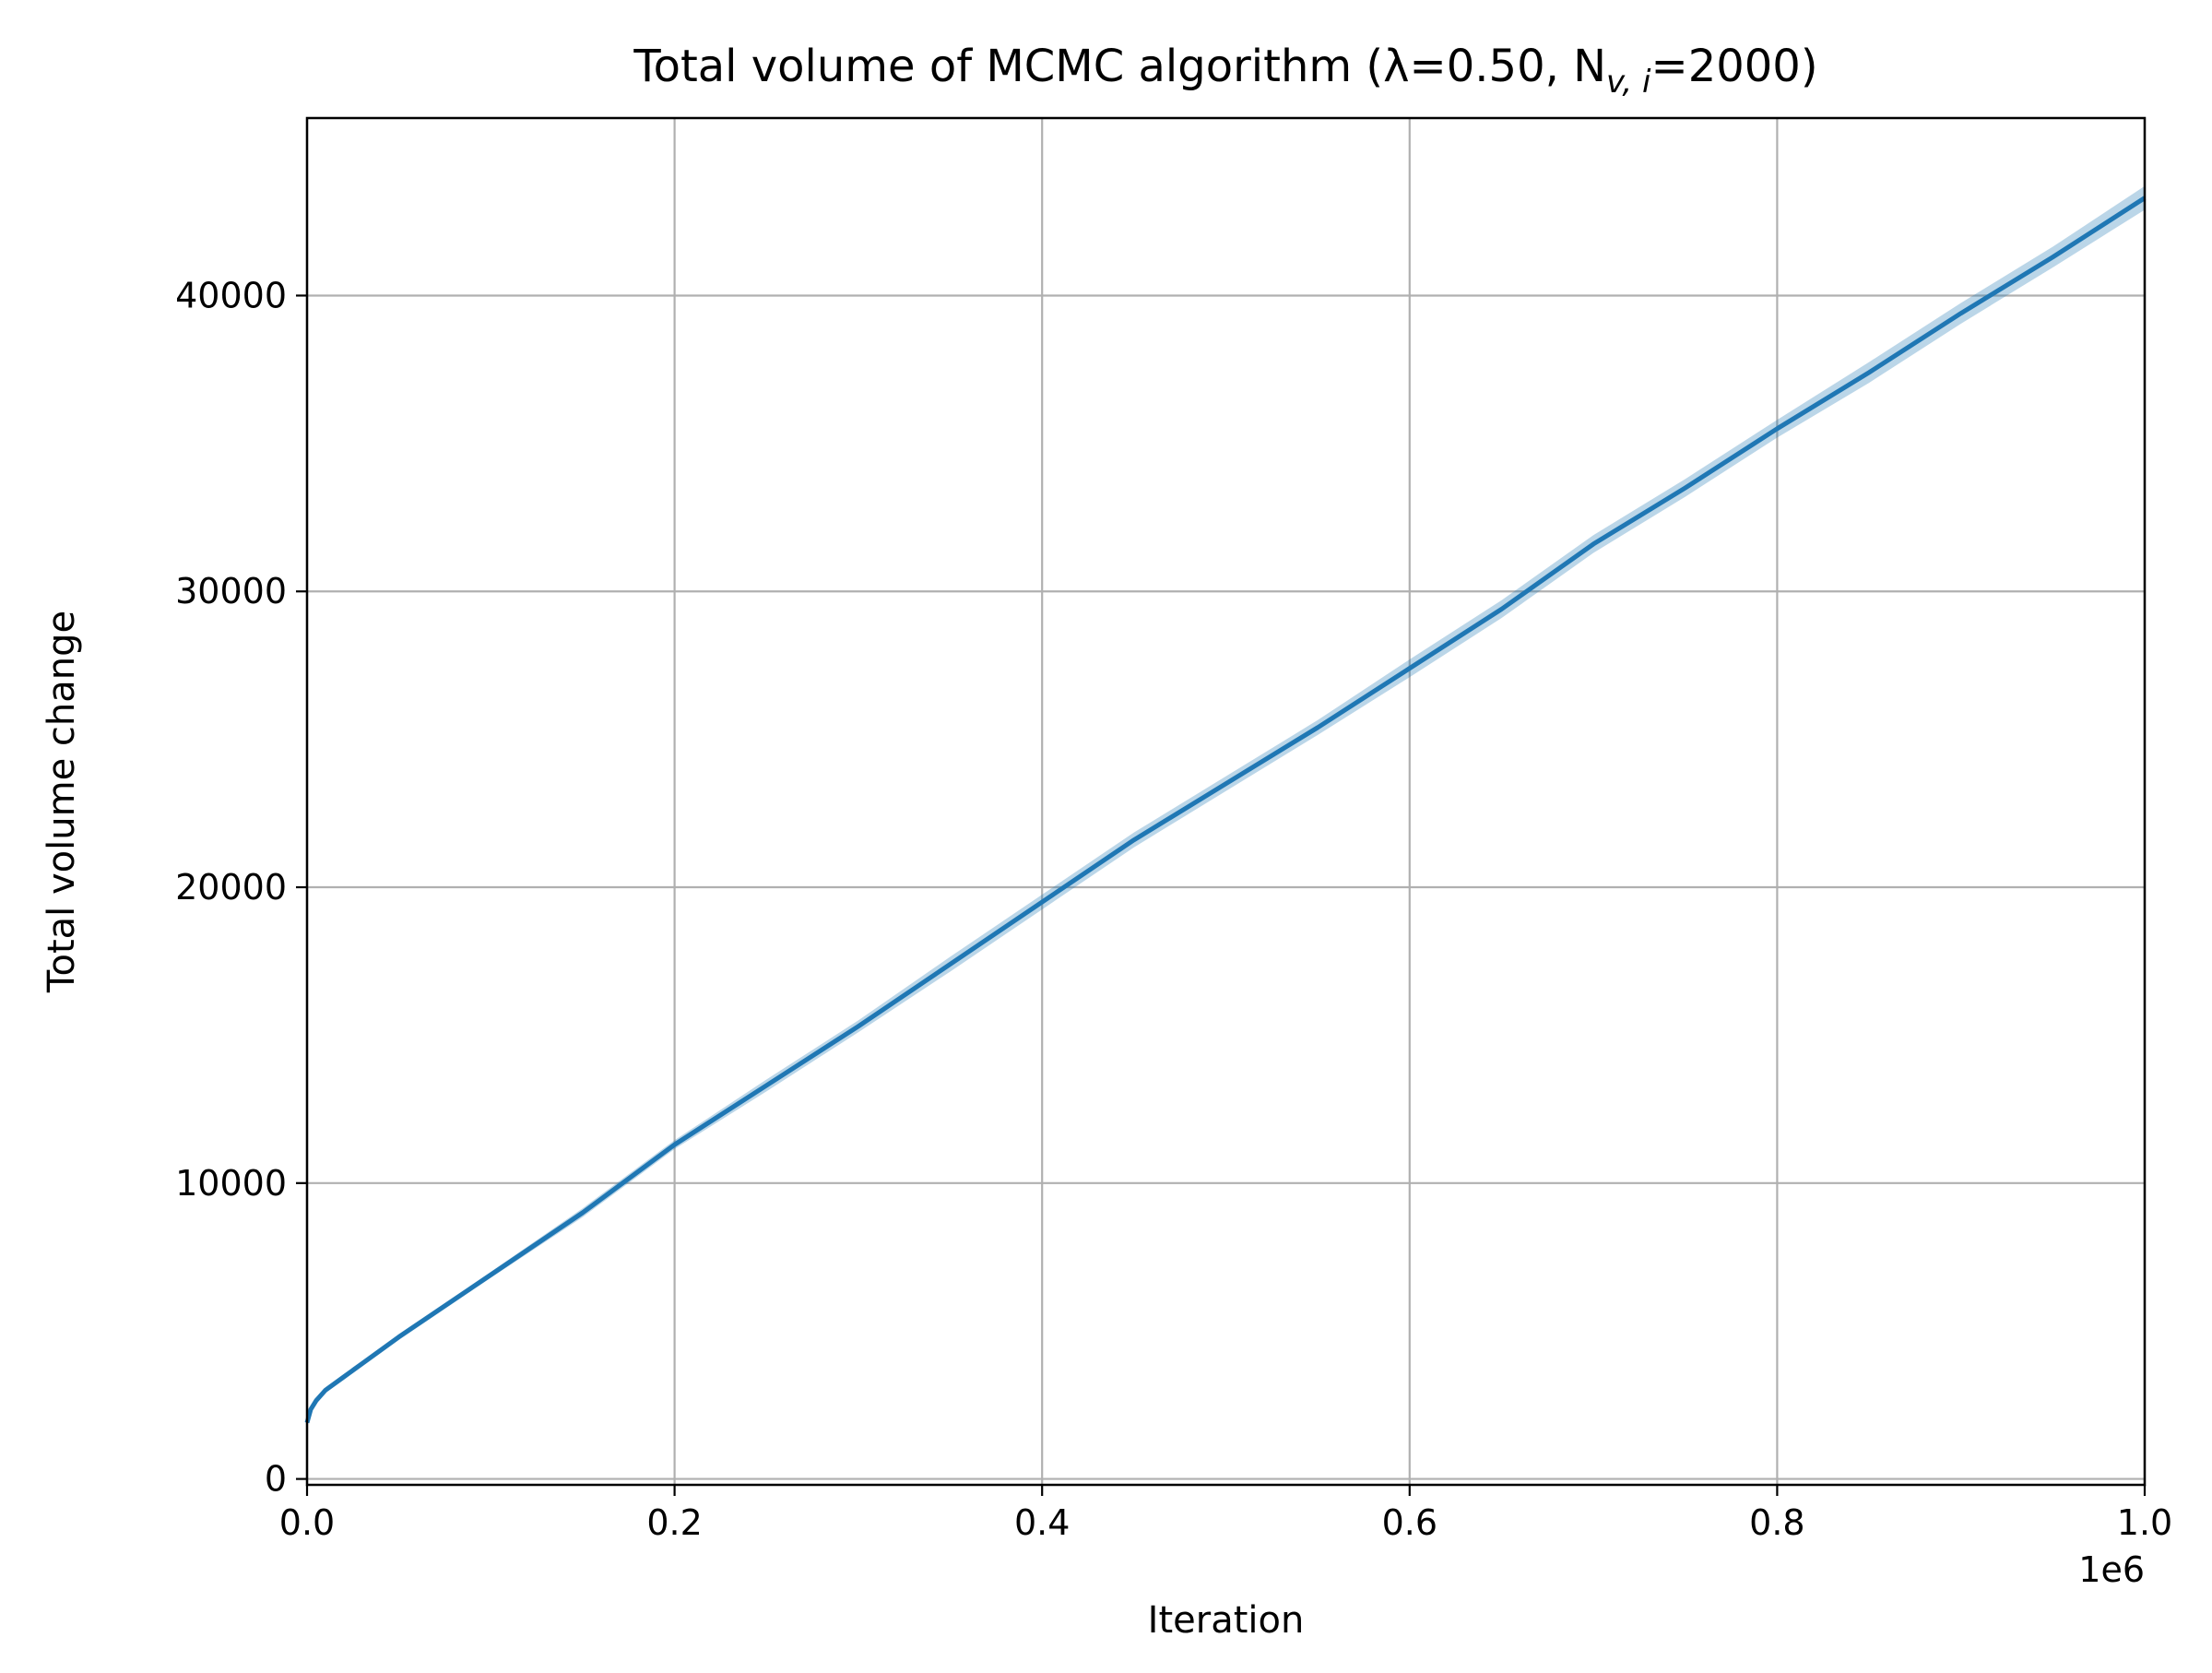 This screenshot has height=1673, width=2212. I want to click on x-tick-label-0: 0.0, so click(307, 1522).